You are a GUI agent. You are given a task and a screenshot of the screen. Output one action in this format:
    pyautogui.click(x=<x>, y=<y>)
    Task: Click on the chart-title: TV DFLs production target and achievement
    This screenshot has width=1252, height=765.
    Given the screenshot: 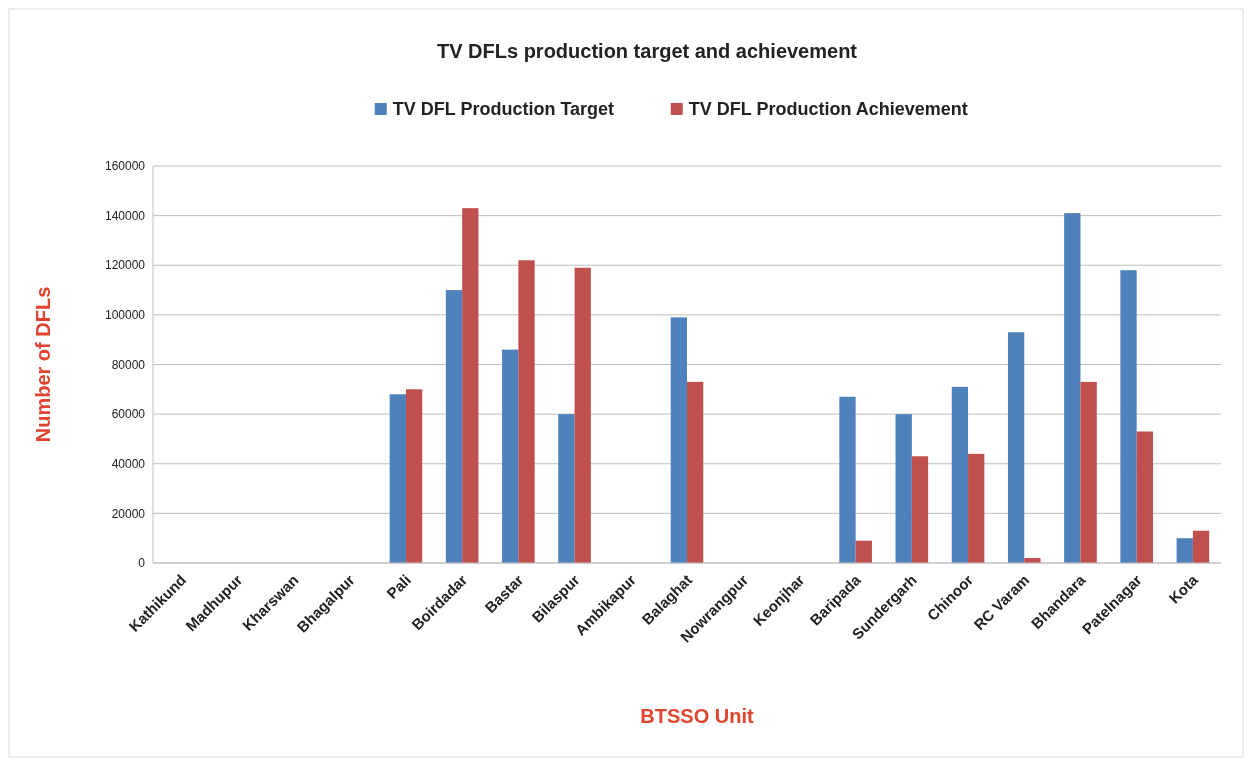 What is the action you would take?
    pyautogui.click(x=647, y=51)
    